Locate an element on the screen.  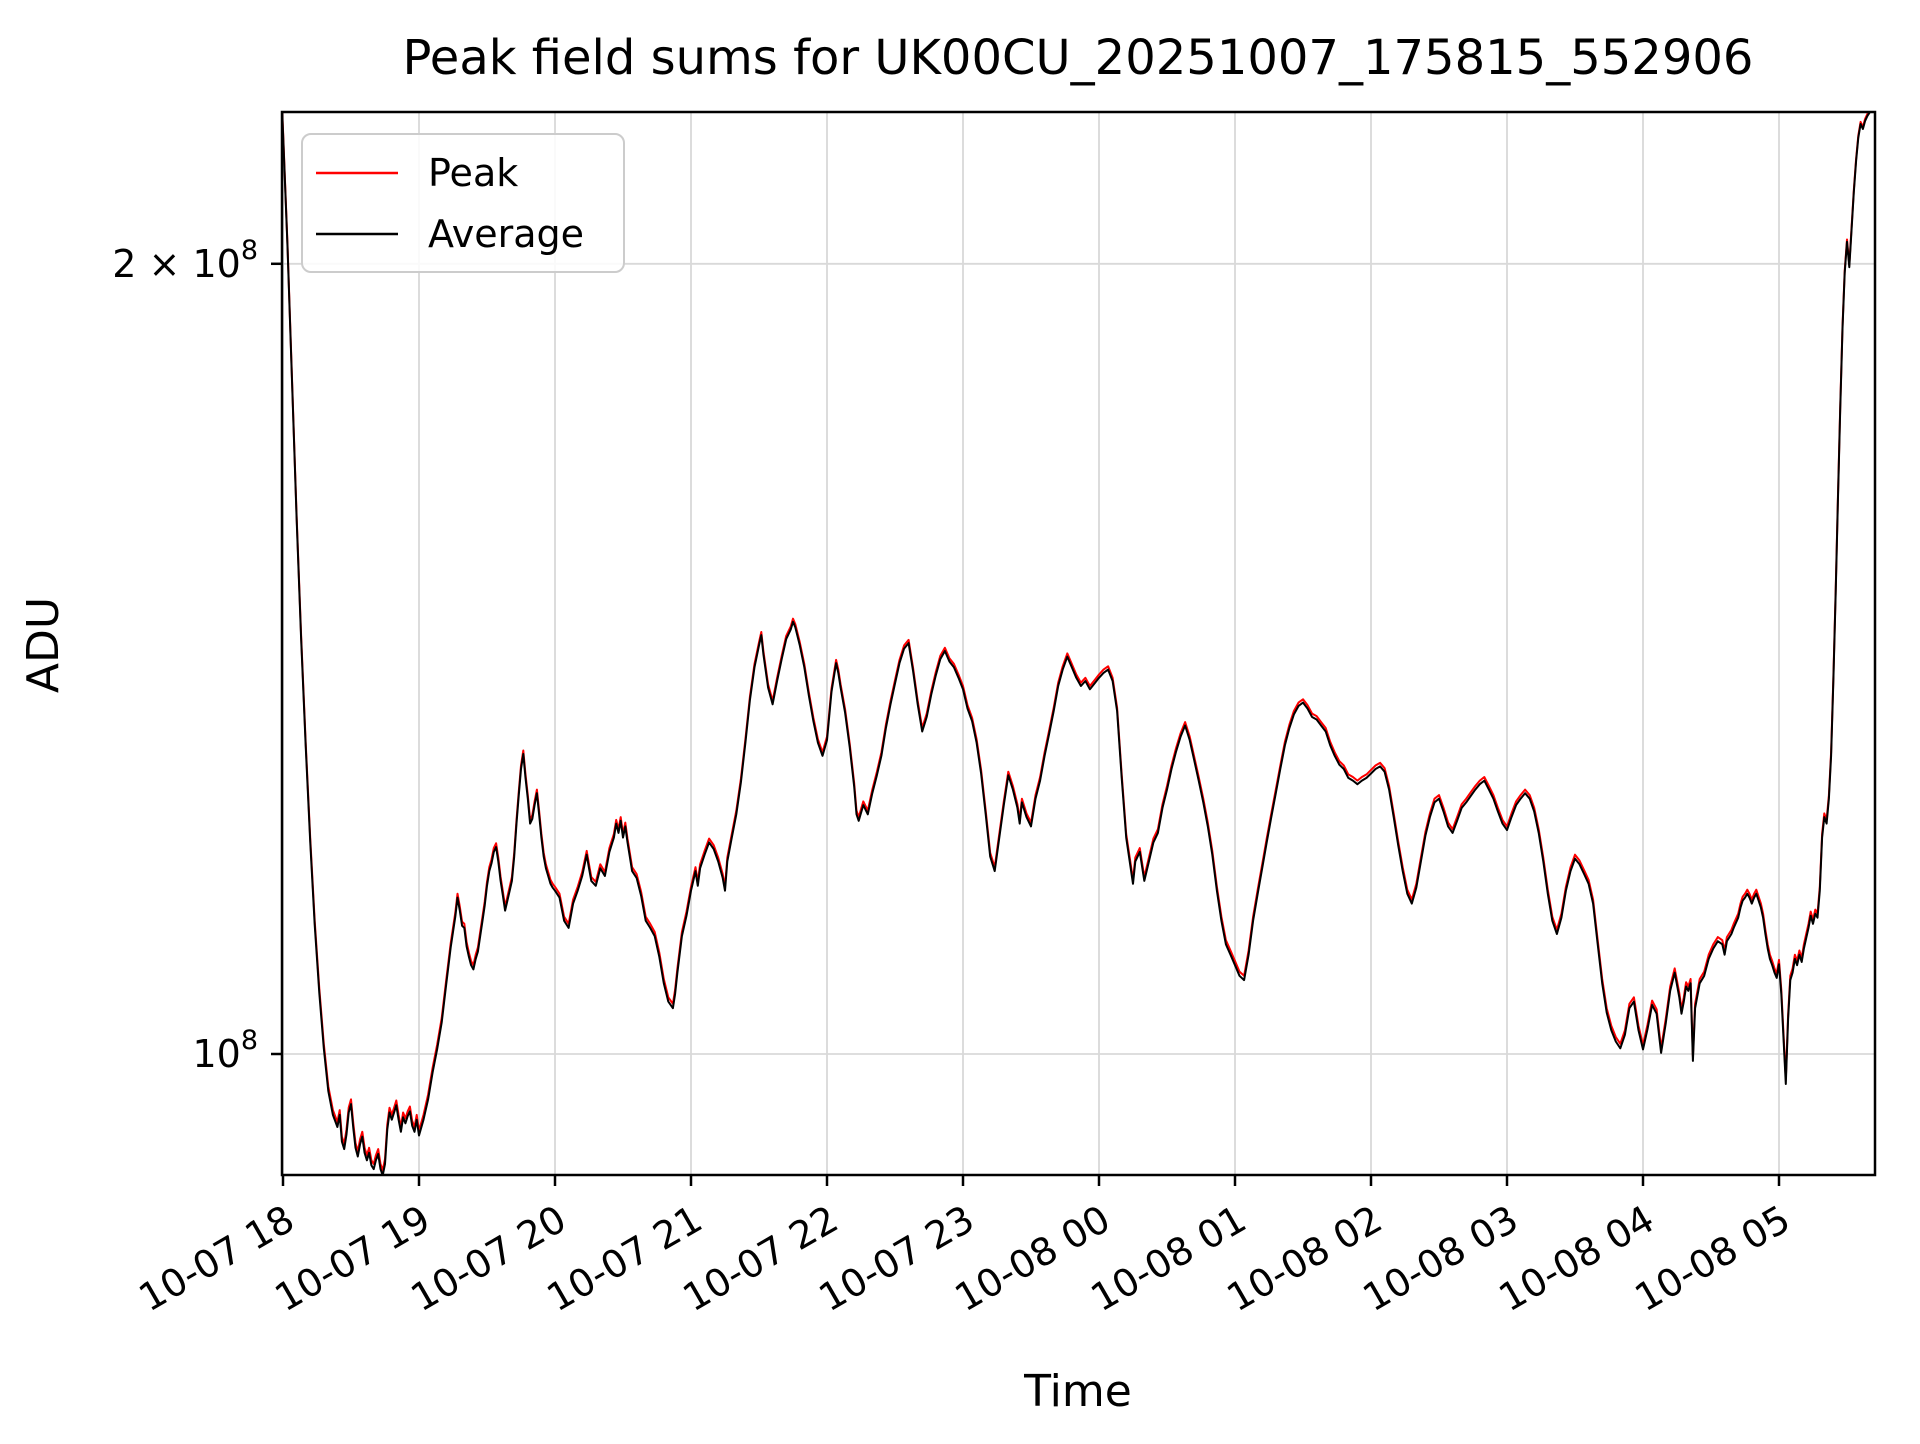
legend: Peak Average is located at coordinates (463, 203).